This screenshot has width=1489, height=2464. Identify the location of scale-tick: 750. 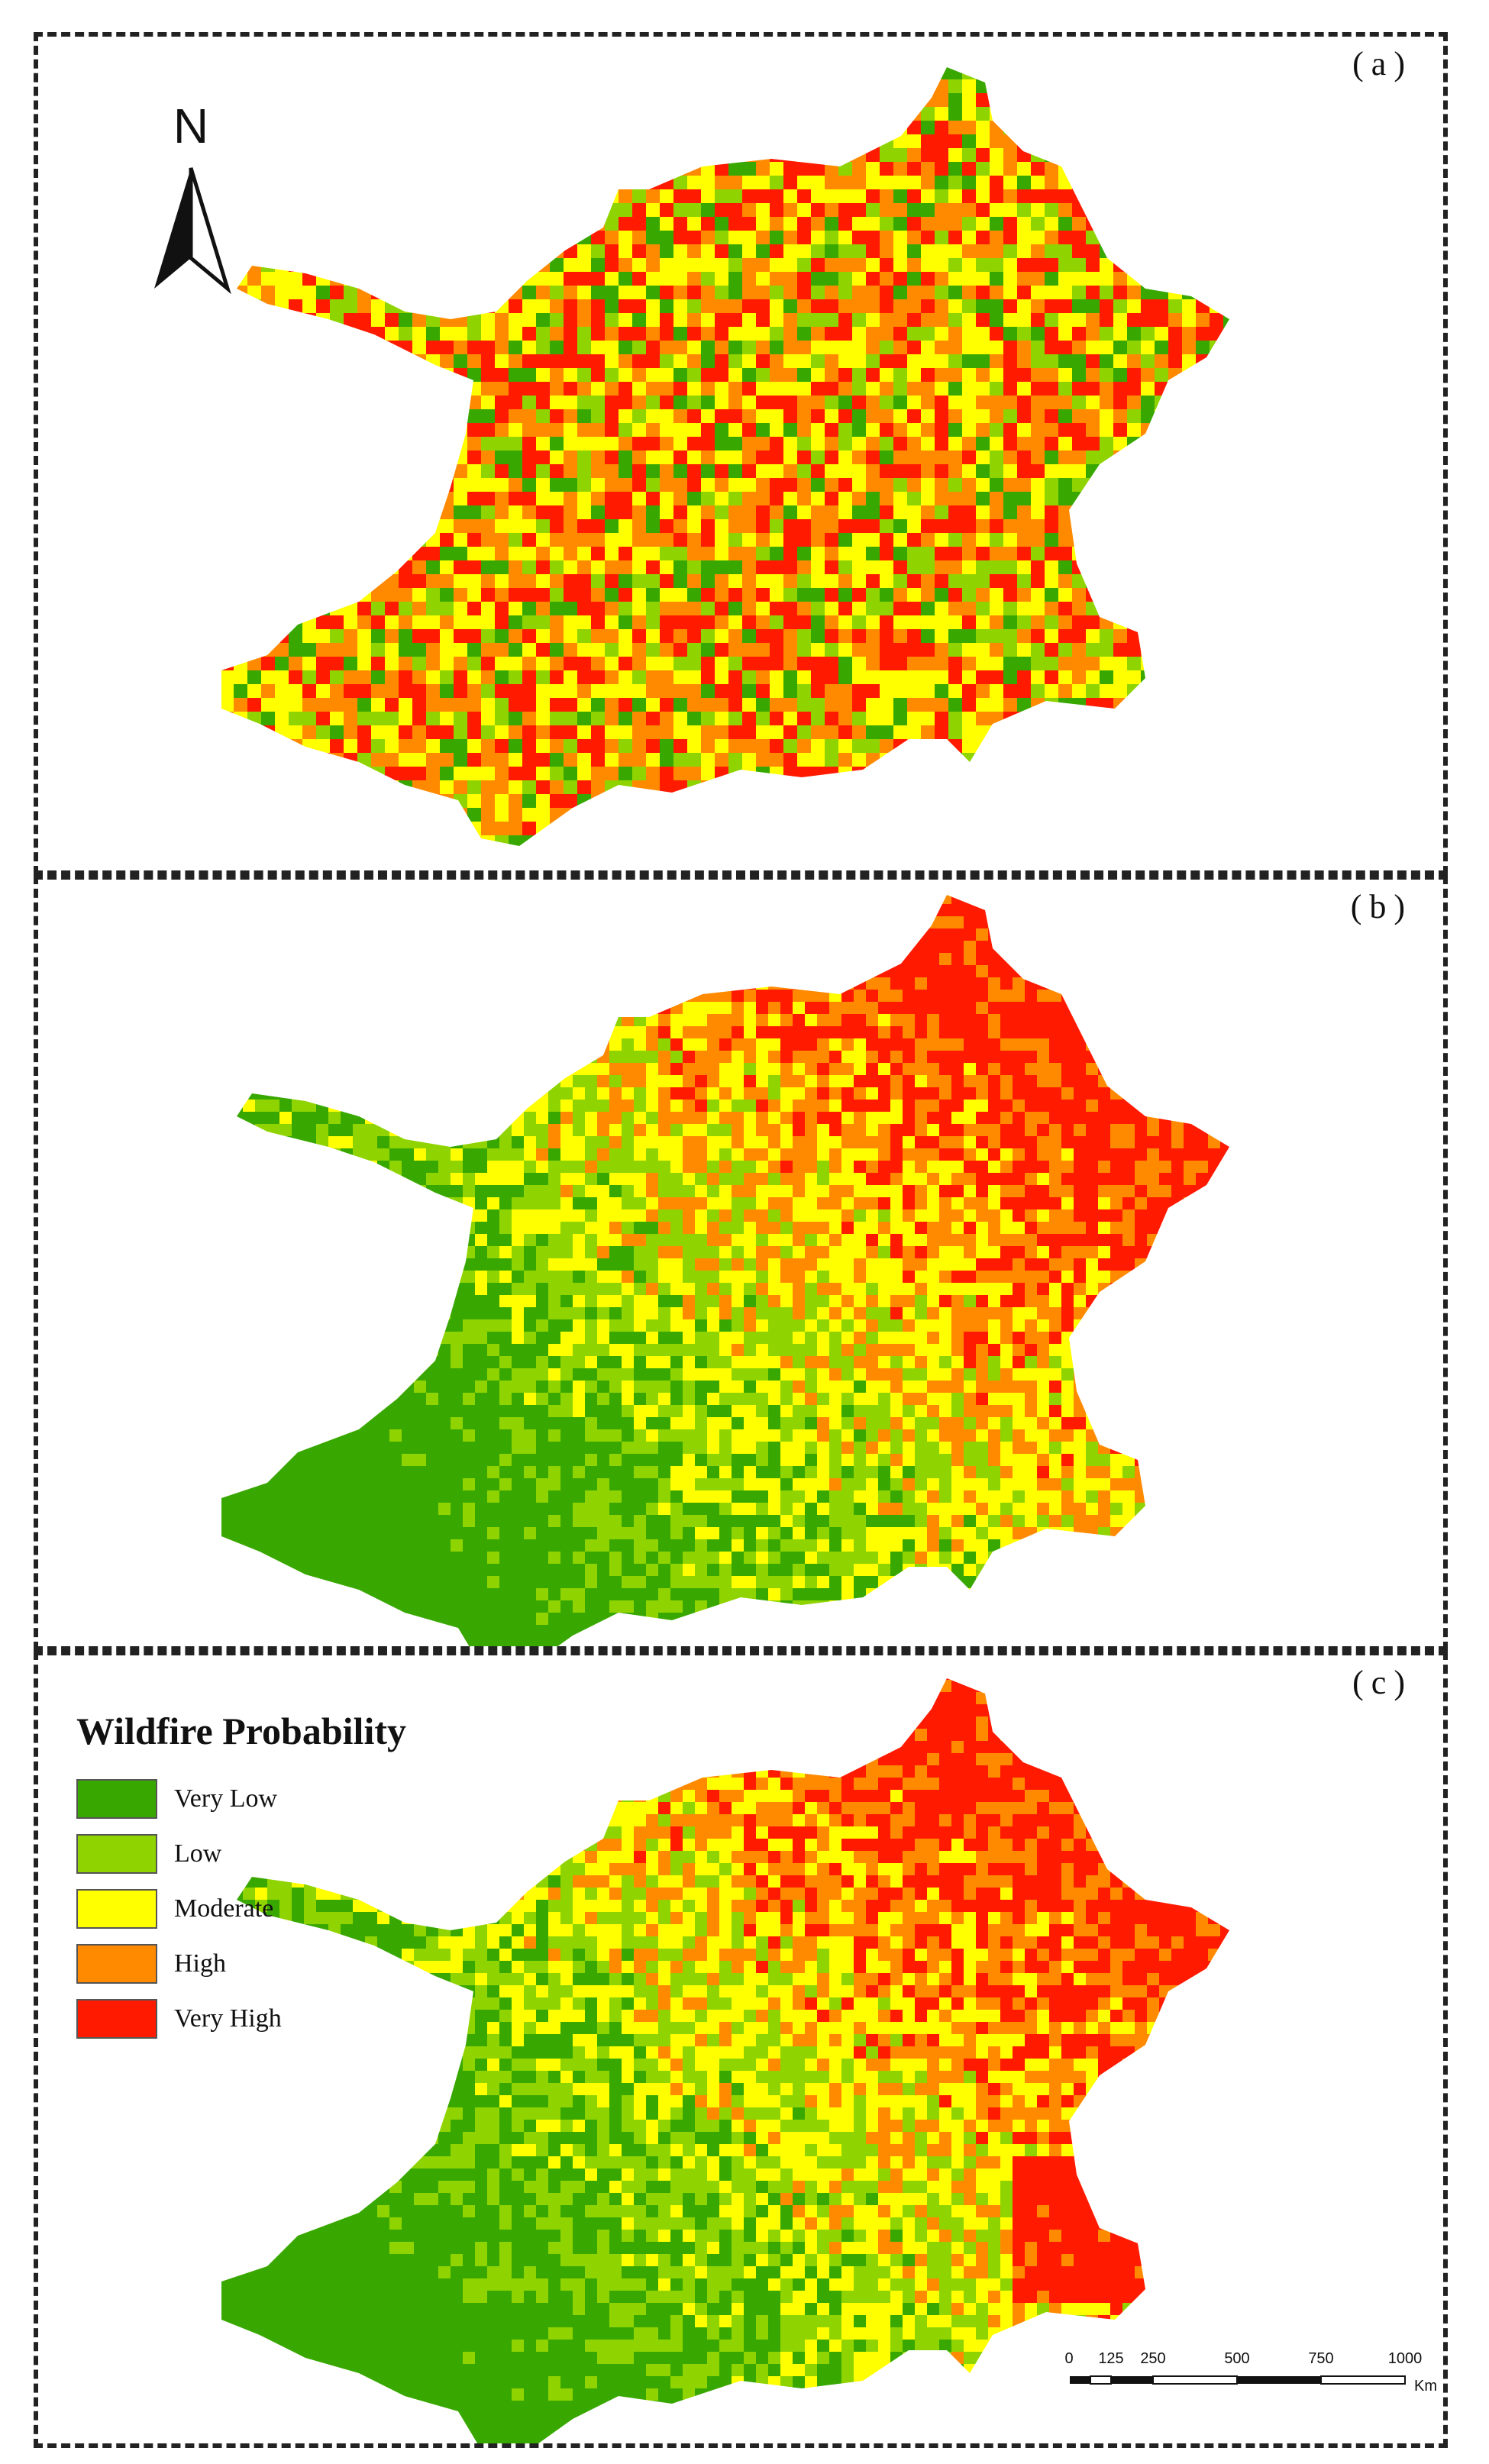
(1321, 2358).